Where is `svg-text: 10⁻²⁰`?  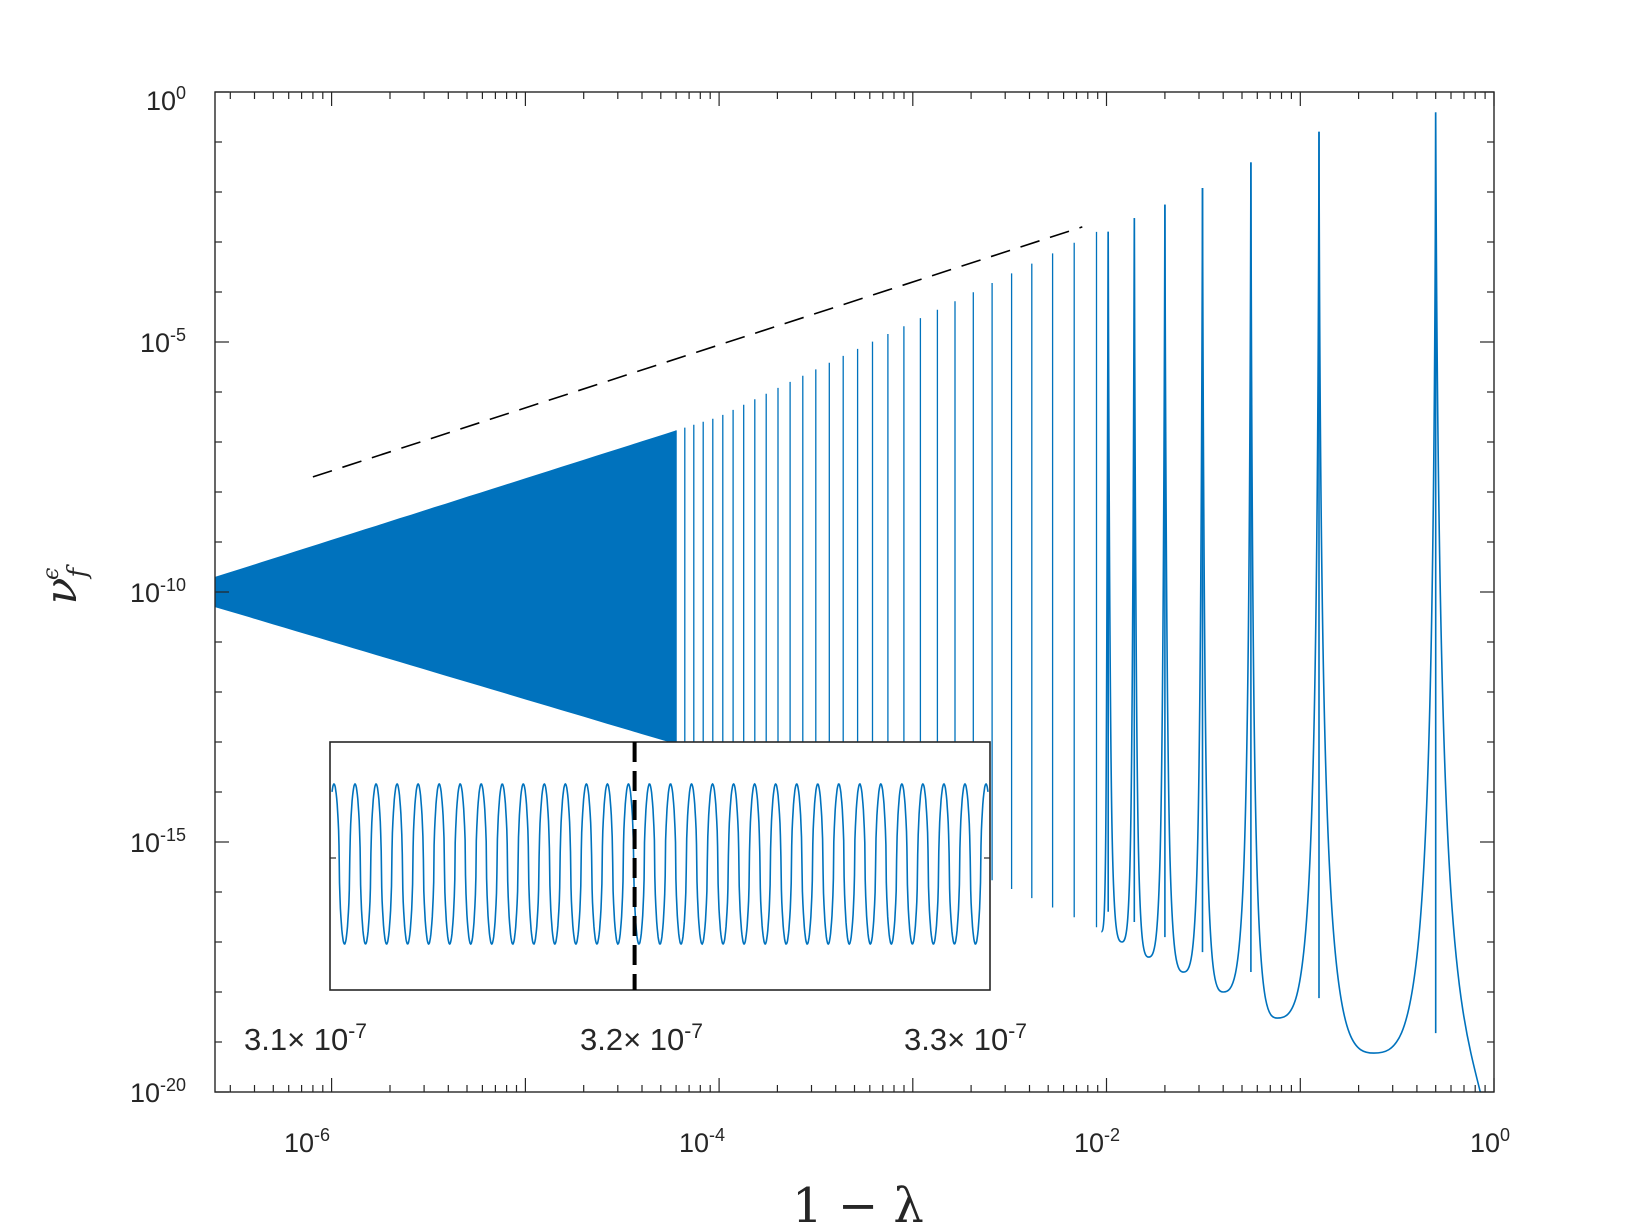 svg-text: 10⁻²⁰ is located at coordinates (158, 1091).